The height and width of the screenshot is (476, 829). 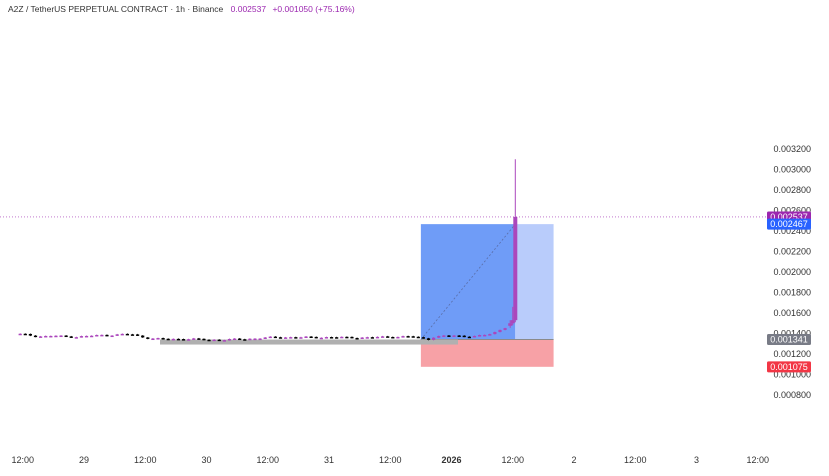 I want to click on price-badge-label-entry: 0.001341, so click(x=789, y=340).